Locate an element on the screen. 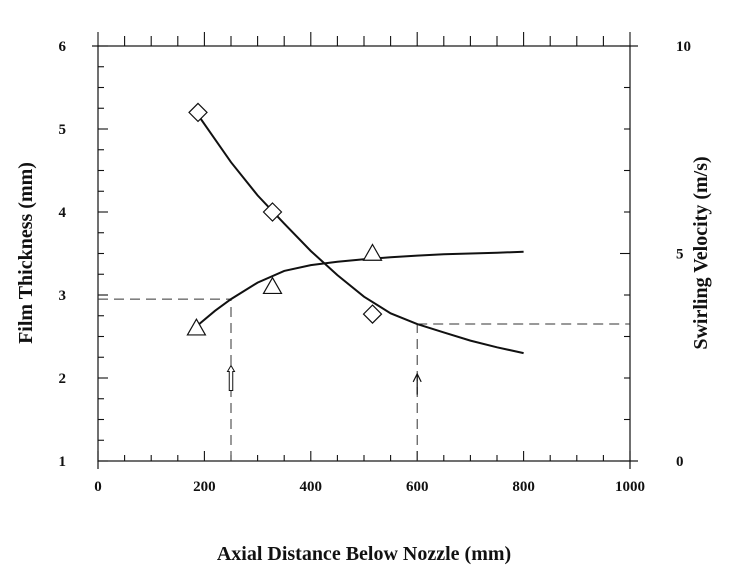 The width and height of the screenshot is (744, 569). x-tick-label: 400 is located at coordinates (311, 487).